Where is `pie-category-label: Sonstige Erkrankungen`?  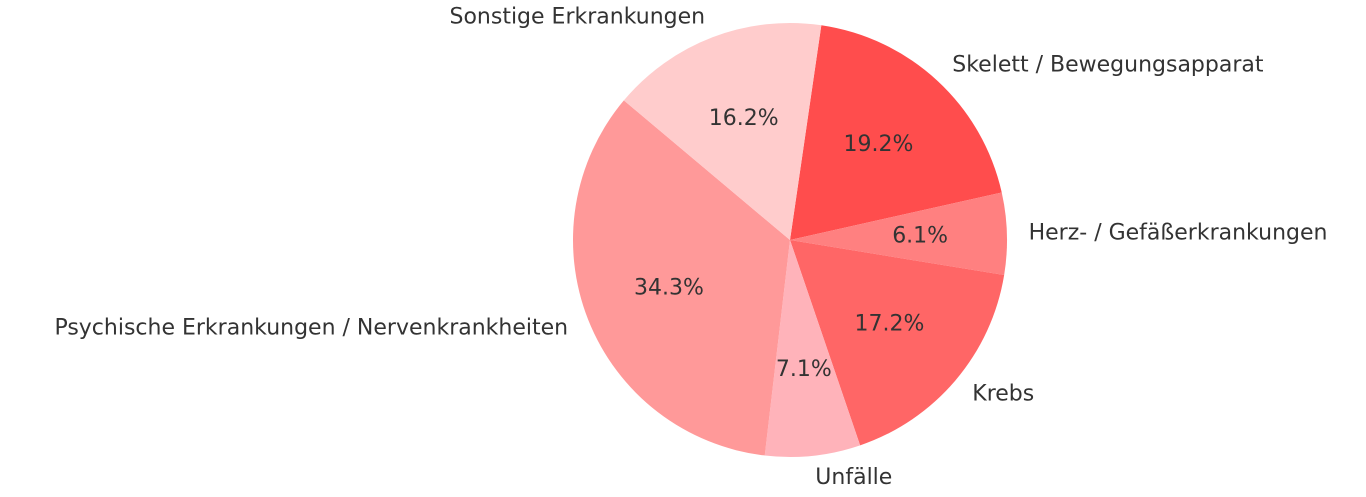 pie-category-label: Sonstige Erkrankungen is located at coordinates (577, 16).